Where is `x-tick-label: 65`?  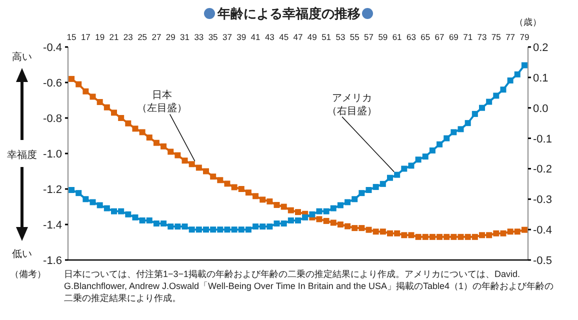
x-tick-label: 65 is located at coordinates (425, 37).